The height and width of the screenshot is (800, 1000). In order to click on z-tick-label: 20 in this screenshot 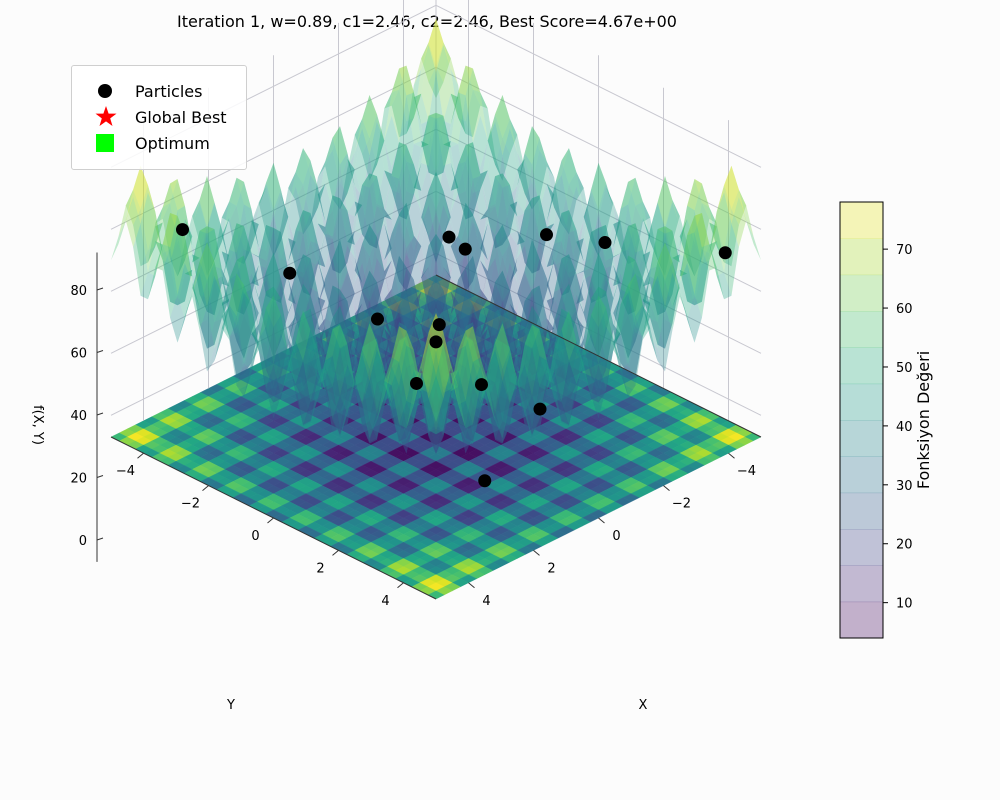, I will do `click(78, 479)`.